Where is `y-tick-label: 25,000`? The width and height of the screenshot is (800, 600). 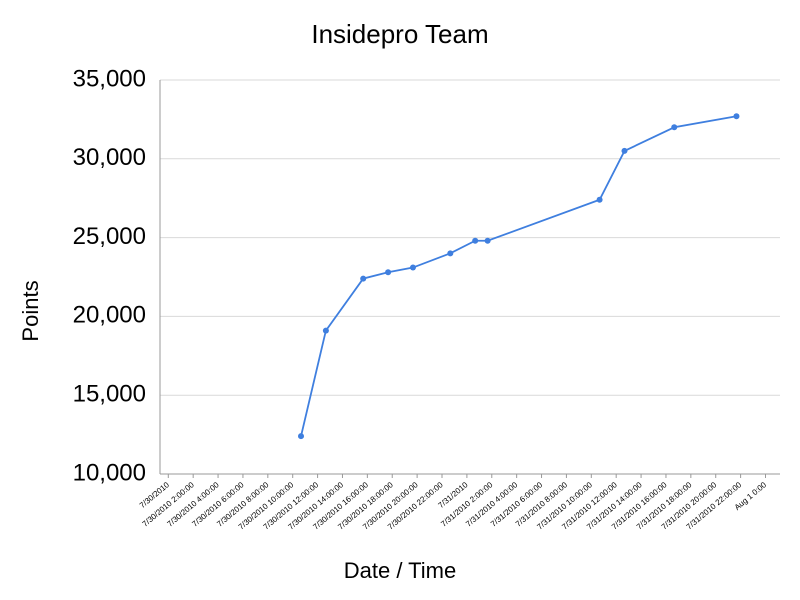
y-tick-label: 25,000 is located at coordinates (109, 236).